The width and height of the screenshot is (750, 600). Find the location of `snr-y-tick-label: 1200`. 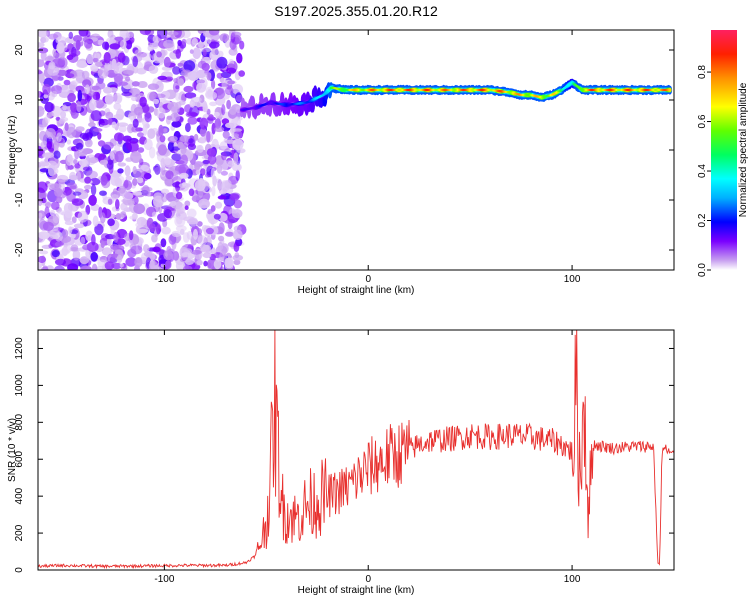

snr-y-tick-label: 1200 is located at coordinates (19, 348).